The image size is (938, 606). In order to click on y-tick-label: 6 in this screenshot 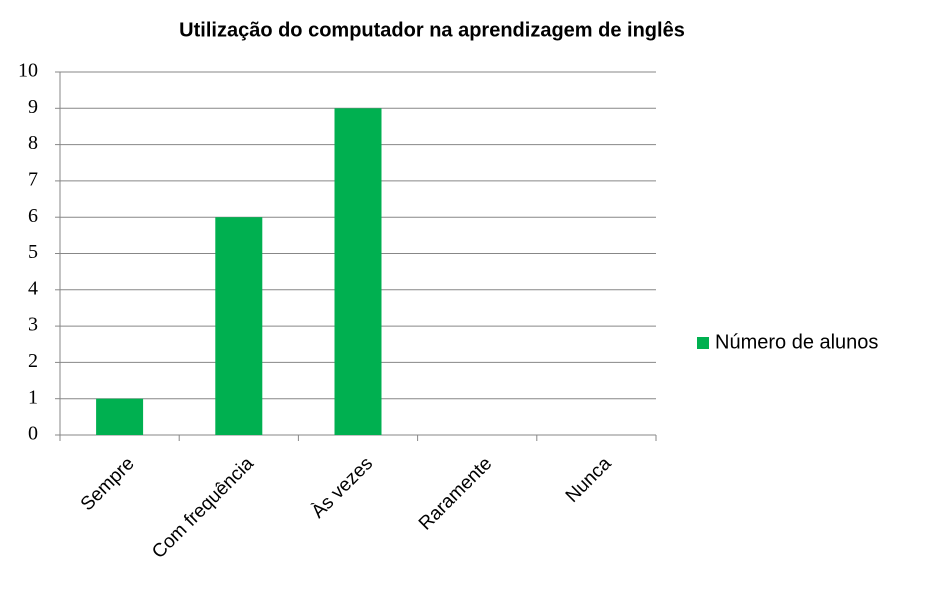, I will do `click(33, 216)`.